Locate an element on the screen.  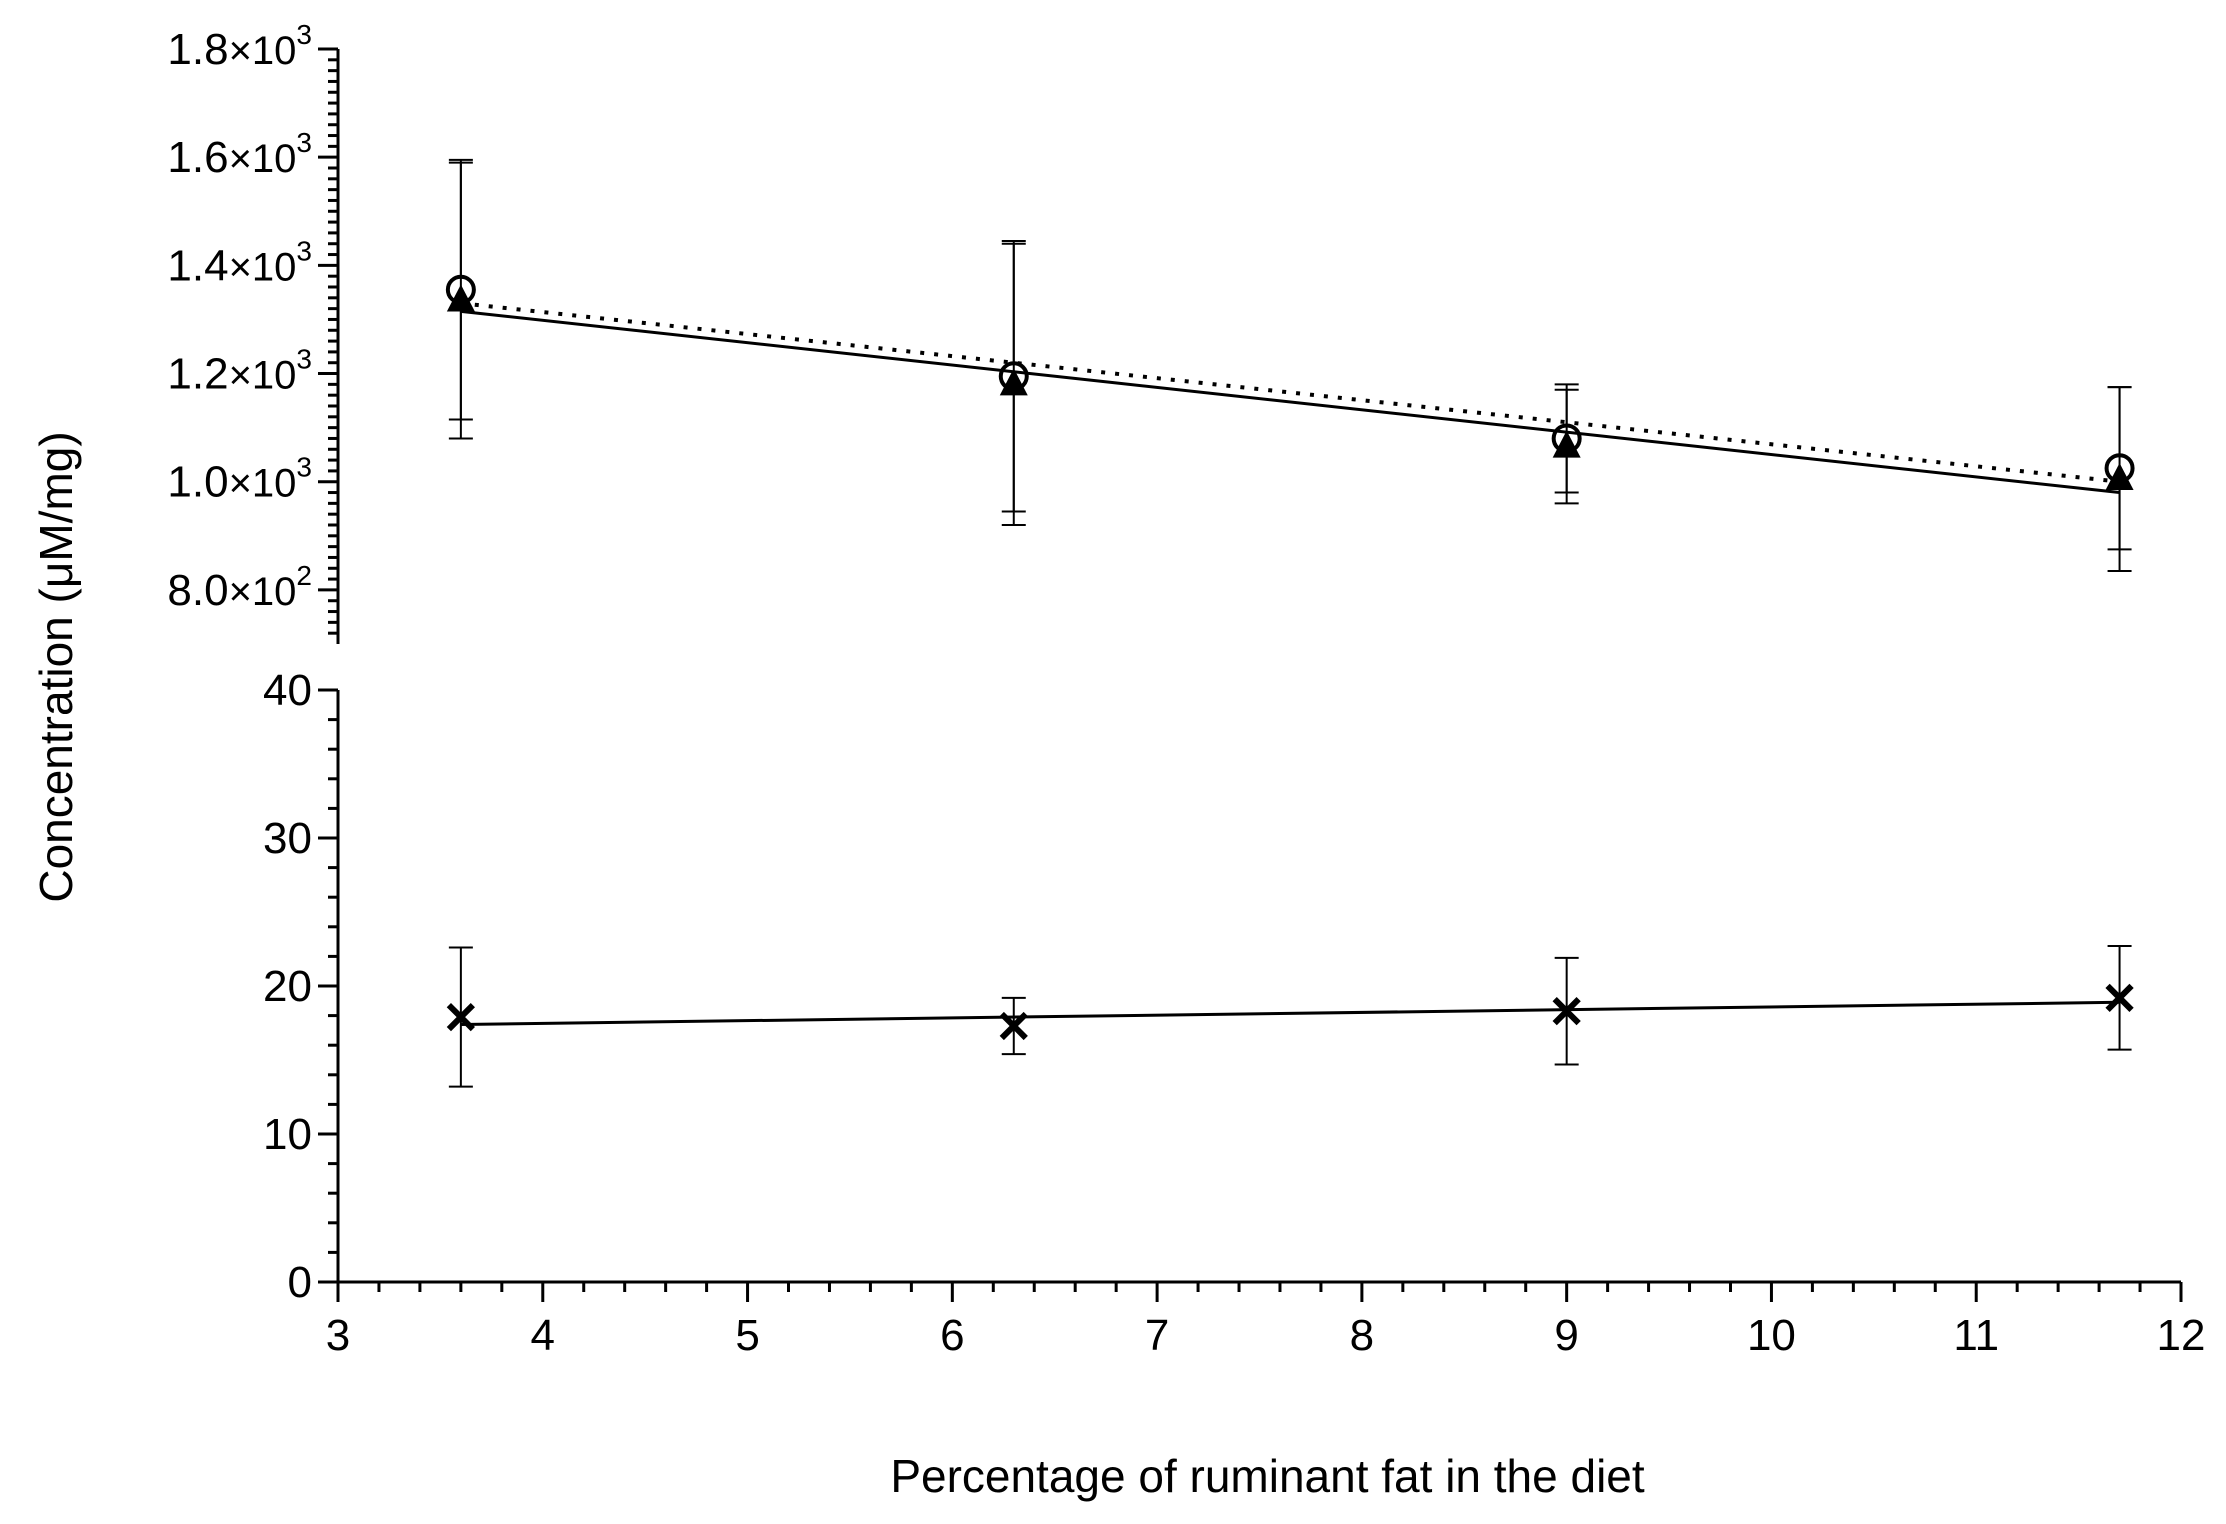
x-tick-label: 6 is located at coordinates (952, 1335).